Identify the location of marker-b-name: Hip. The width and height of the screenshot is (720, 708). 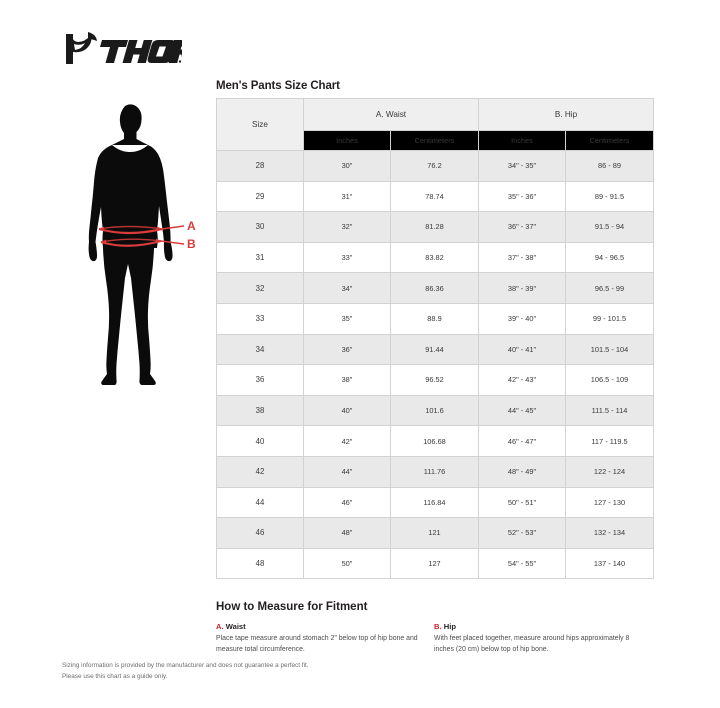
(449, 627).